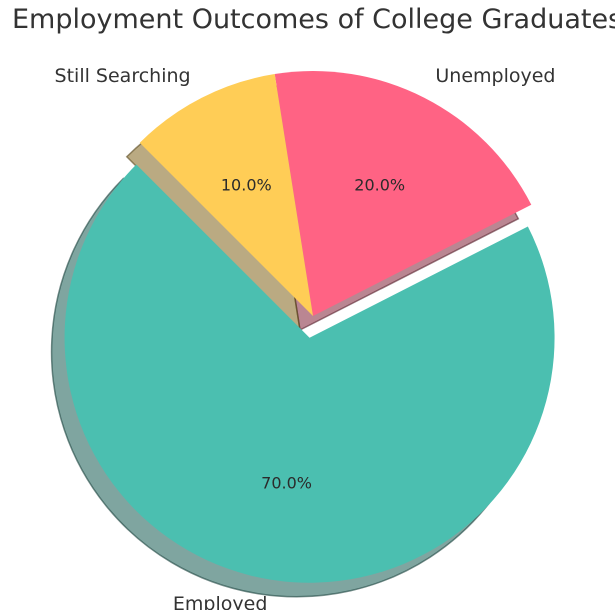 This screenshot has height=610, width=615. Describe the element at coordinates (286, 482) in the screenshot. I see `percent-label-employed: 70.0%` at that location.